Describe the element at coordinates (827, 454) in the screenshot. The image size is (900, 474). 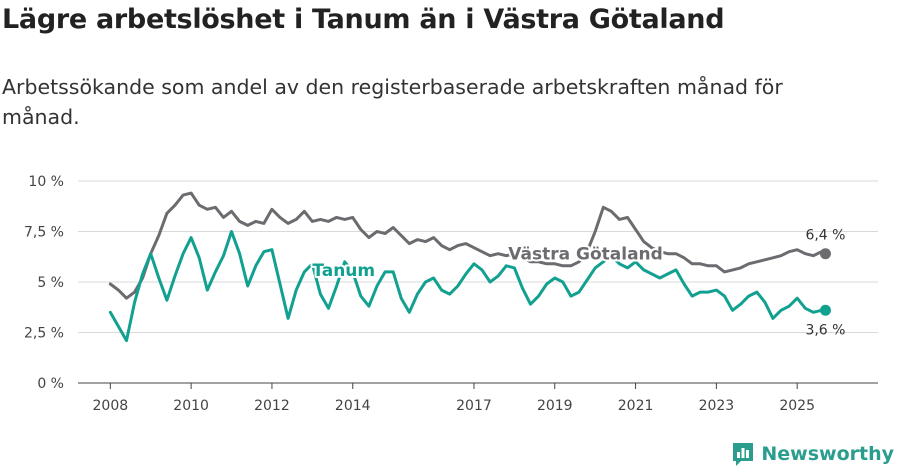
I see `brand-name: Newsworthy` at that location.